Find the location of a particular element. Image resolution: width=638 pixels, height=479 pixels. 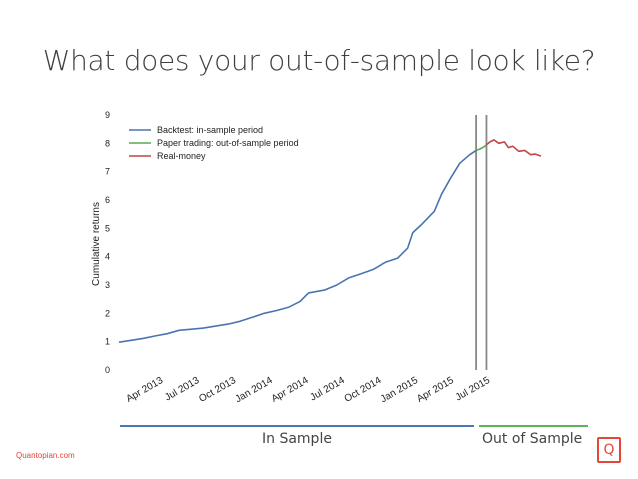

y-tick-label: 7 is located at coordinates (107, 172).